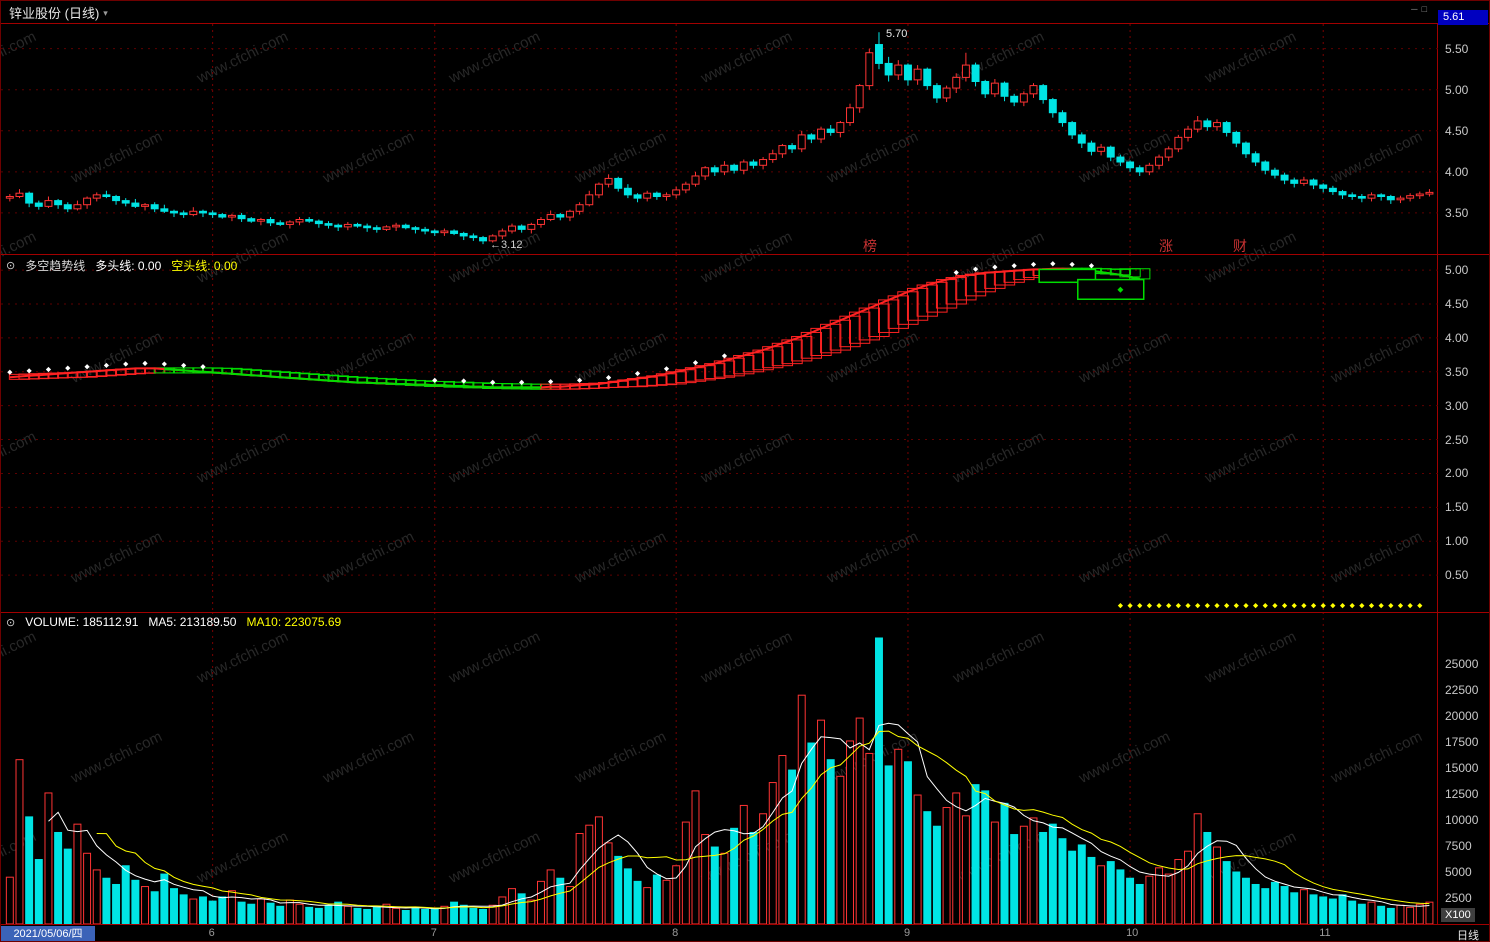 The width and height of the screenshot is (1490, 942). I want to click on bear-line-value: 空头线: 0.00, so click(204, 266).